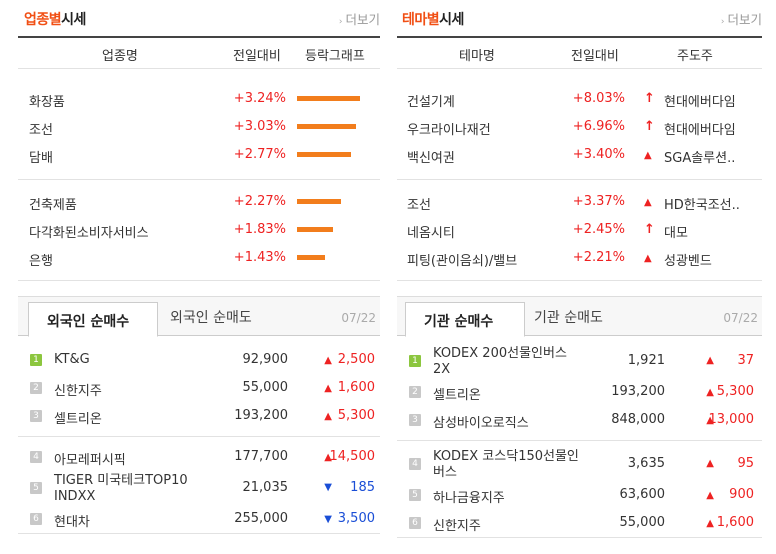  I want to click on group-divider, so click(199, 436).